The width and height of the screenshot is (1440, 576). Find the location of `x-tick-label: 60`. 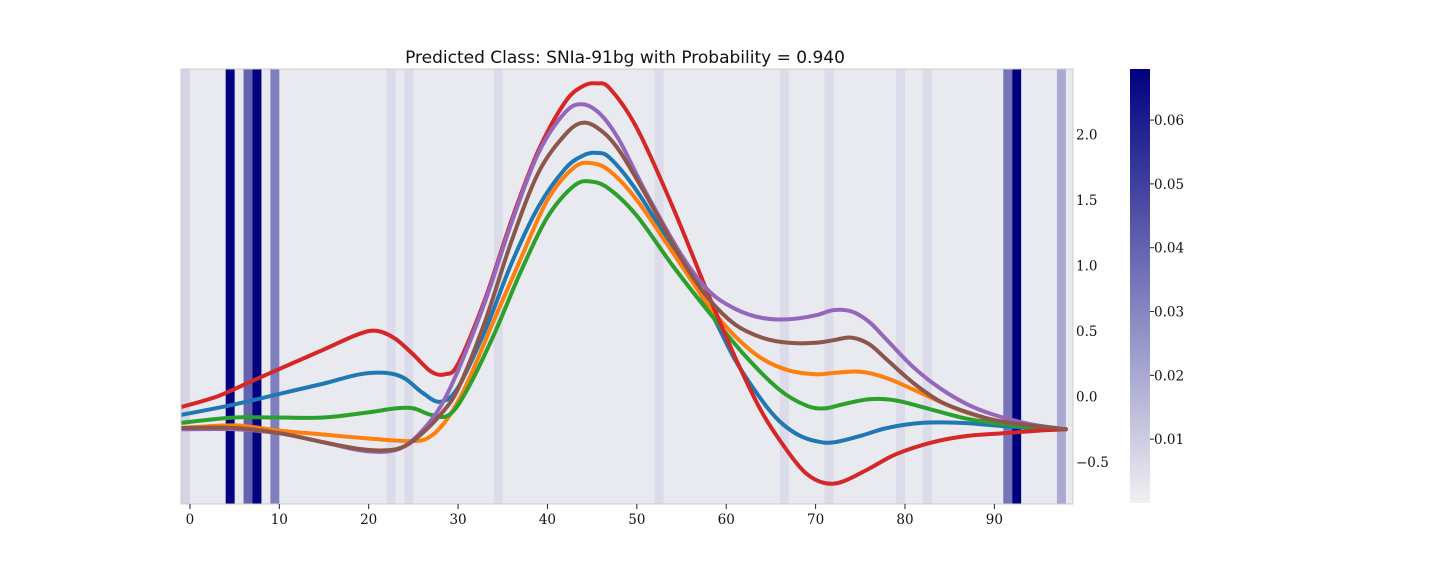

x-tick-label: 60 is located at coordinates (726, 520).